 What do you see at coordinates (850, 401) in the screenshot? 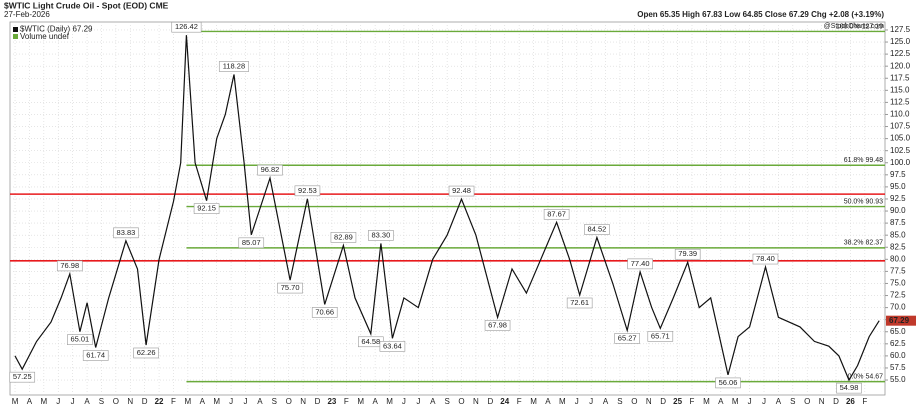
I see `x-tick-label: 26` at bounding box center [850, 401].